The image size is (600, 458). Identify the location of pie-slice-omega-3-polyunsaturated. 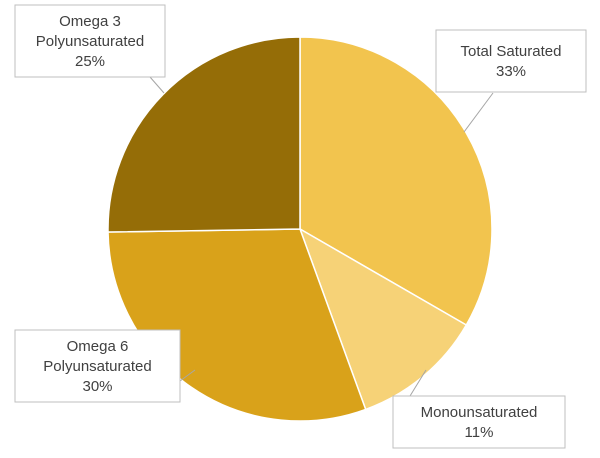
(204, 134).